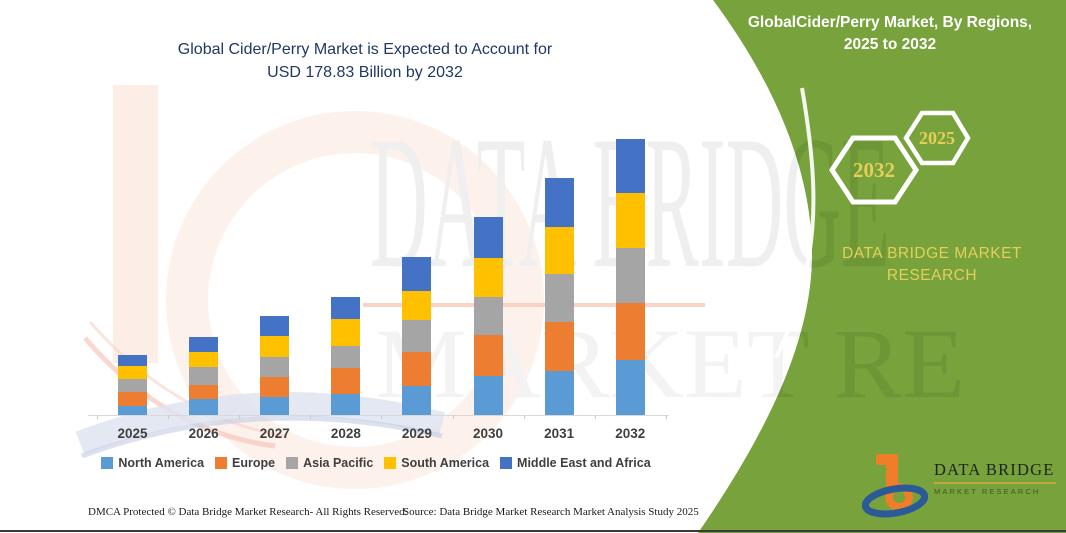 The image size is (1066, 533). What do you see at coordinates (132, 433) in the screenshot?
I see `x-axis-label: 2025` at bounding box center [132, 433].